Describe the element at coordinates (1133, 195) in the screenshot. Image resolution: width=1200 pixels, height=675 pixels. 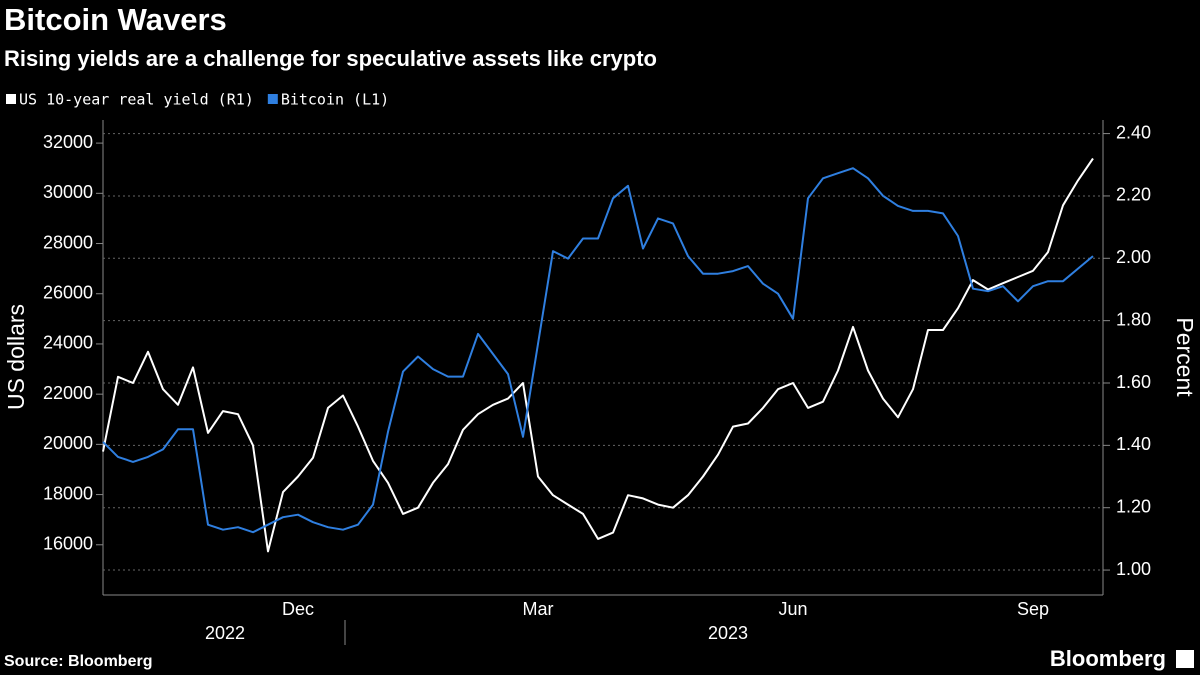
I see `y2-tick-label: 2.20` at that location.